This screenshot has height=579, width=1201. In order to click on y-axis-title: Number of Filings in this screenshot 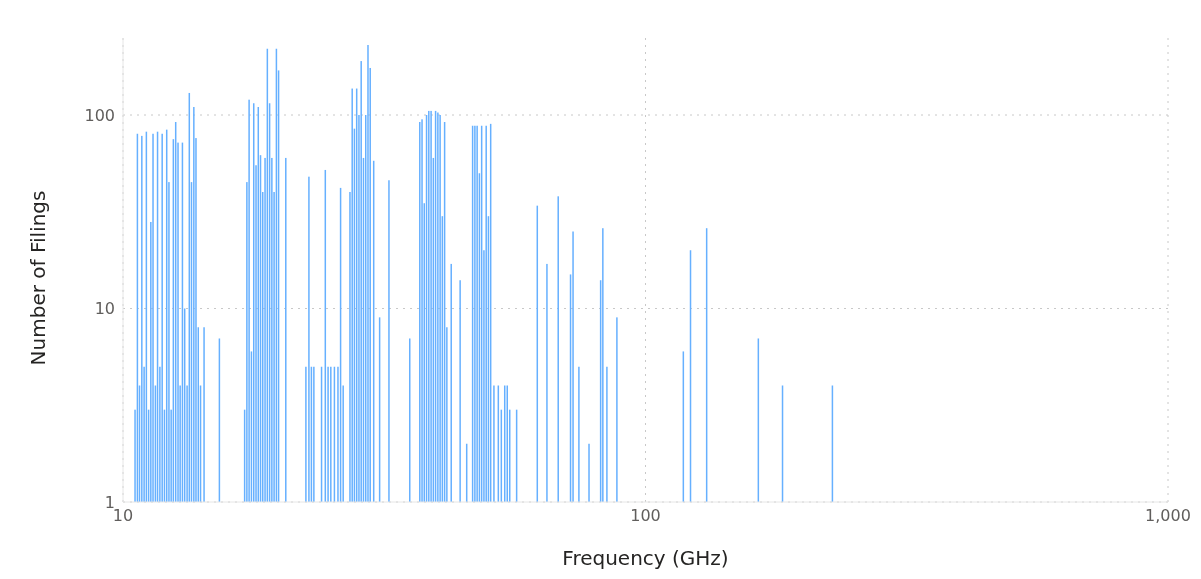, I will do `click(38, 278)`.